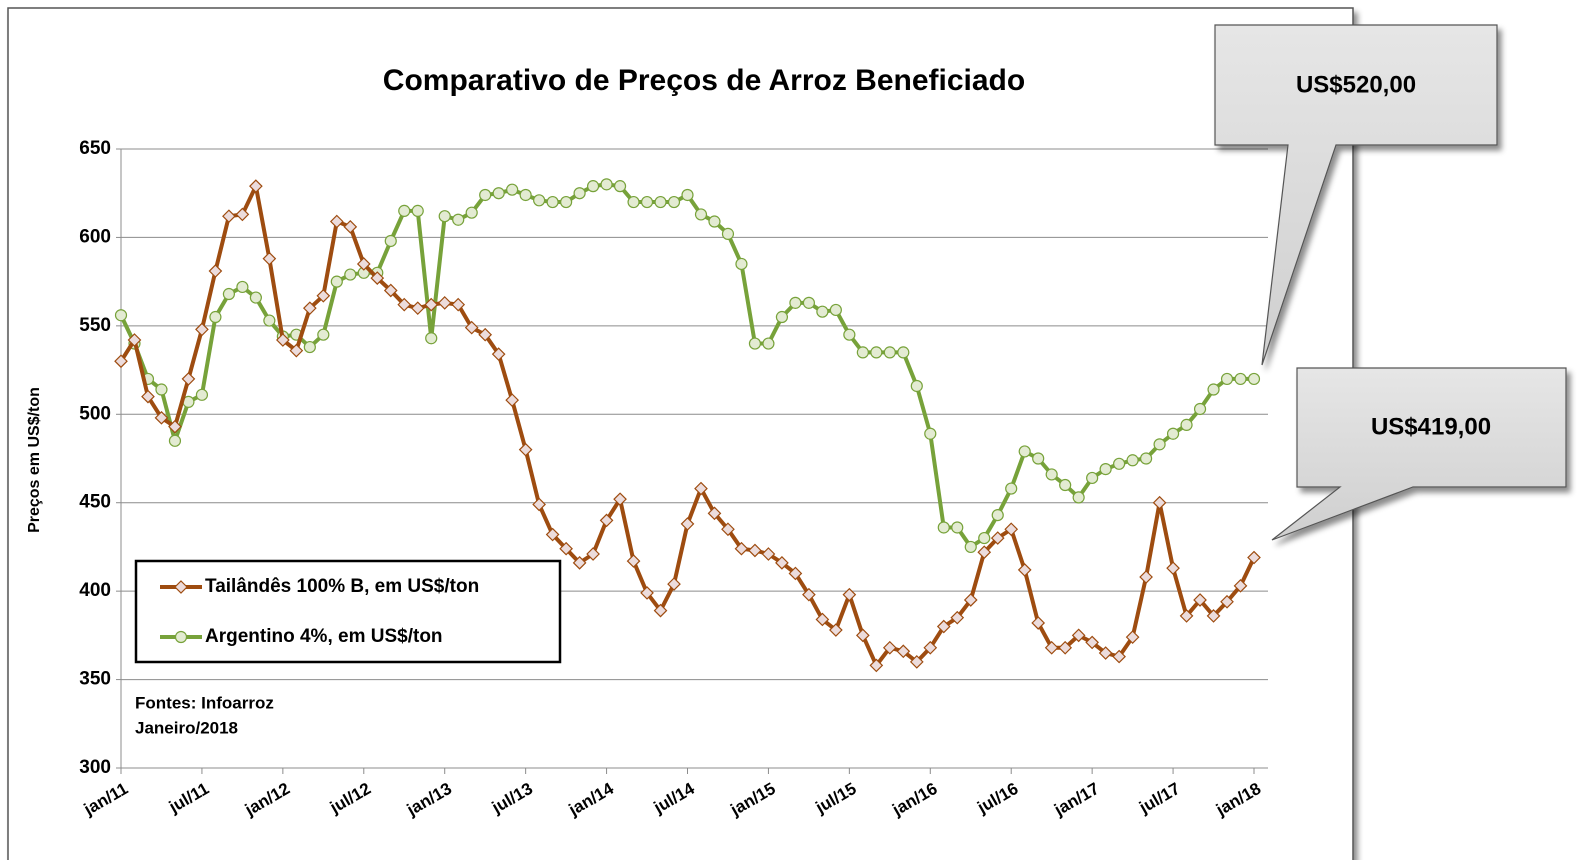 The width and height of the screenshot is (1593, 860). What do you see at coordinates (348, 611) in the screenshot?
I see `legend` at bounding box center [348, 611].